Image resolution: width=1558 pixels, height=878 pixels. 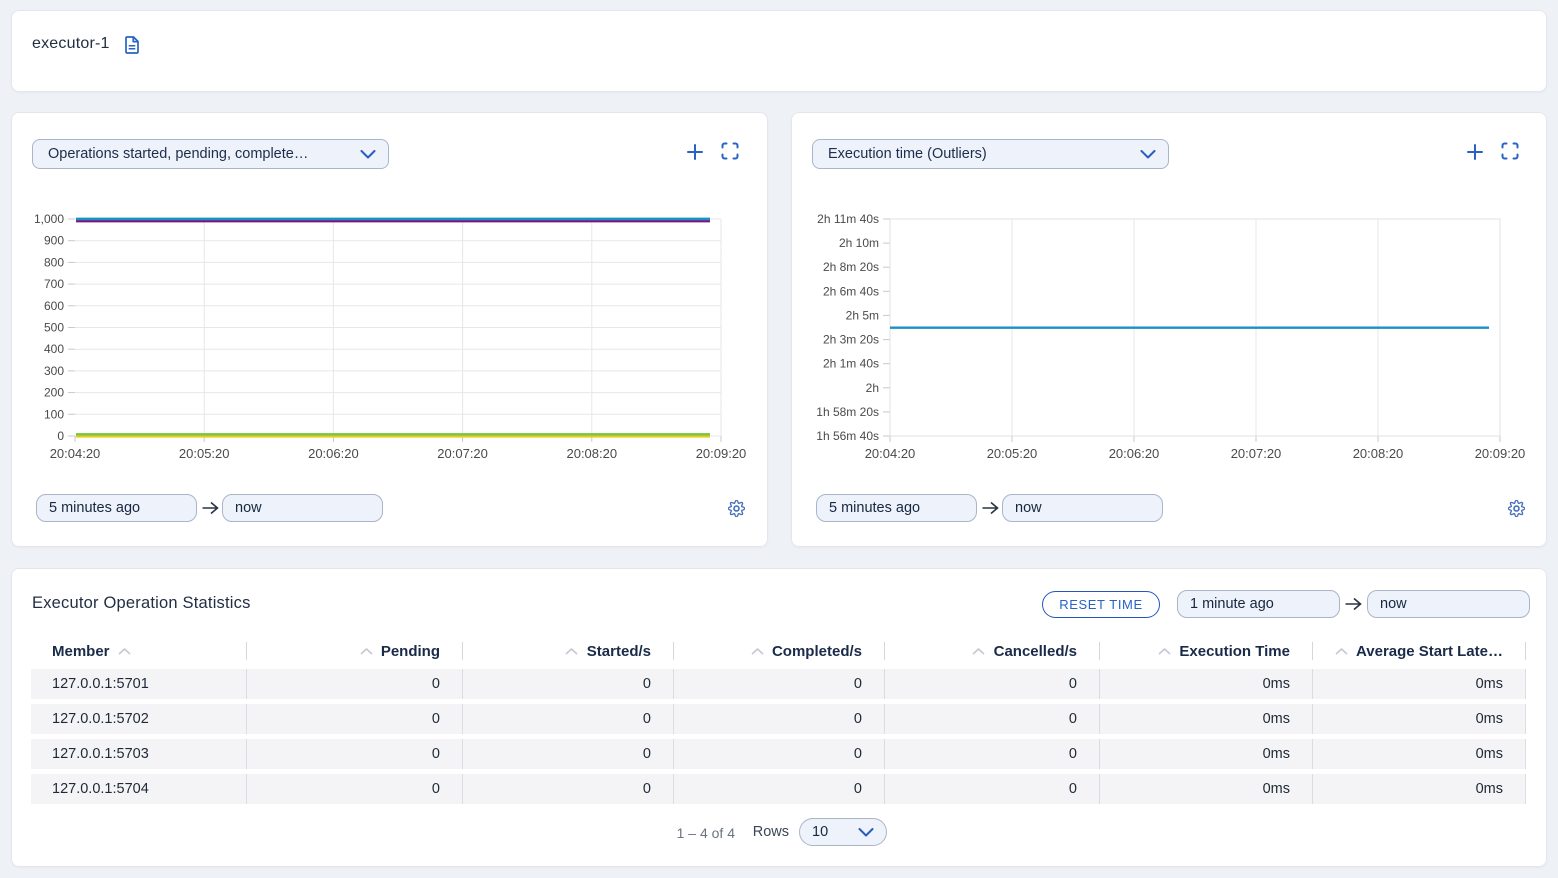 What do you see at coordinates (54, 414) in the screenshot?
I see `svg-text: 100` at bounding box center [54, 414].